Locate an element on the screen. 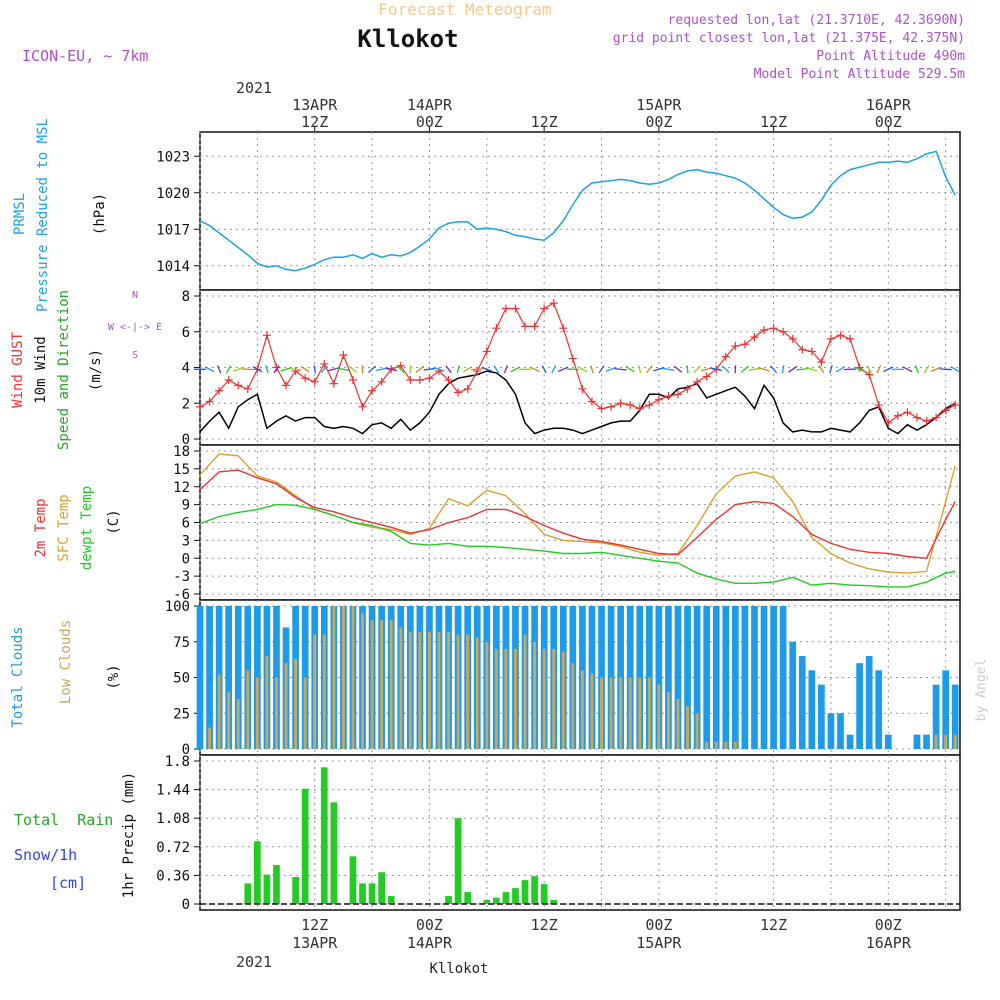  pressure-line is located at coordinates (577, 211).